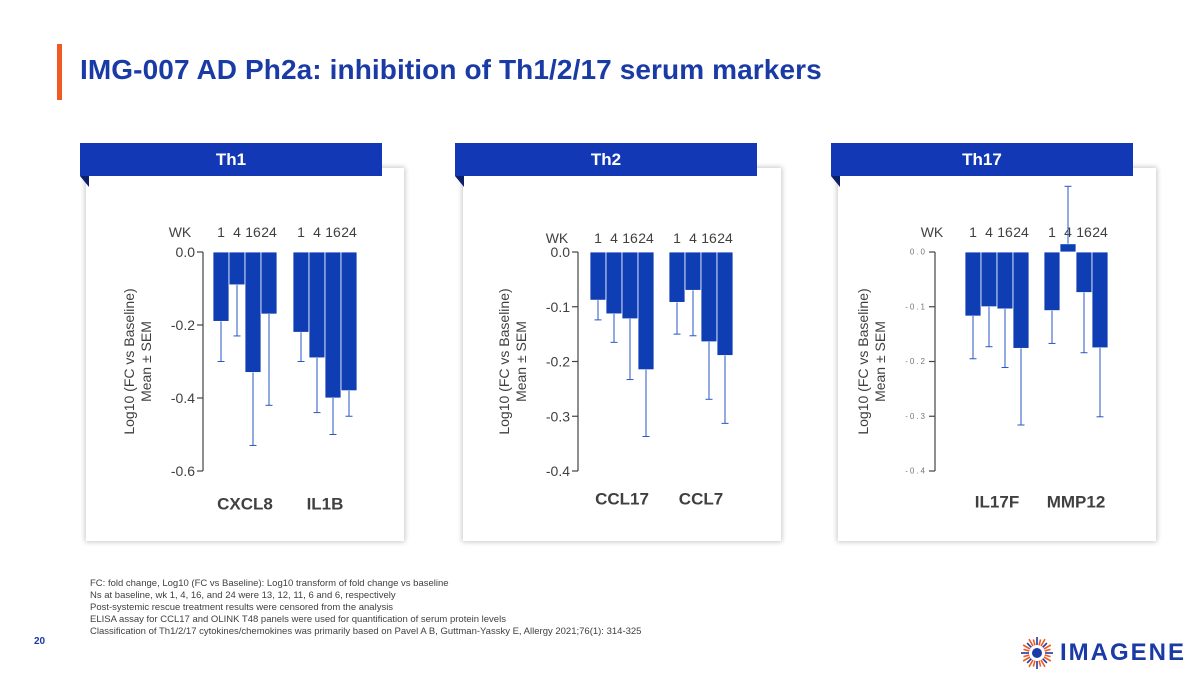 This screenshot has width=1200, height=675. What do you see at coordinates (1123, 652) in the screenshot?
I see `logo-text: IMAGENE` at bounding box center [1123, 652].